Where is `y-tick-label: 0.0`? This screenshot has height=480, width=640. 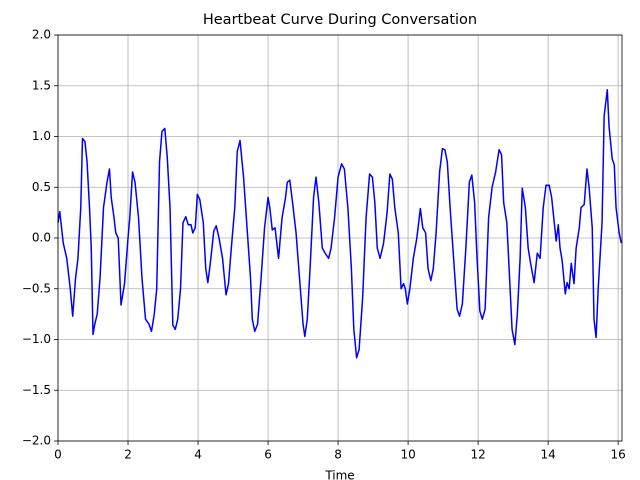 y-tick-label: 0.0 is located at coordinates (41, 238).